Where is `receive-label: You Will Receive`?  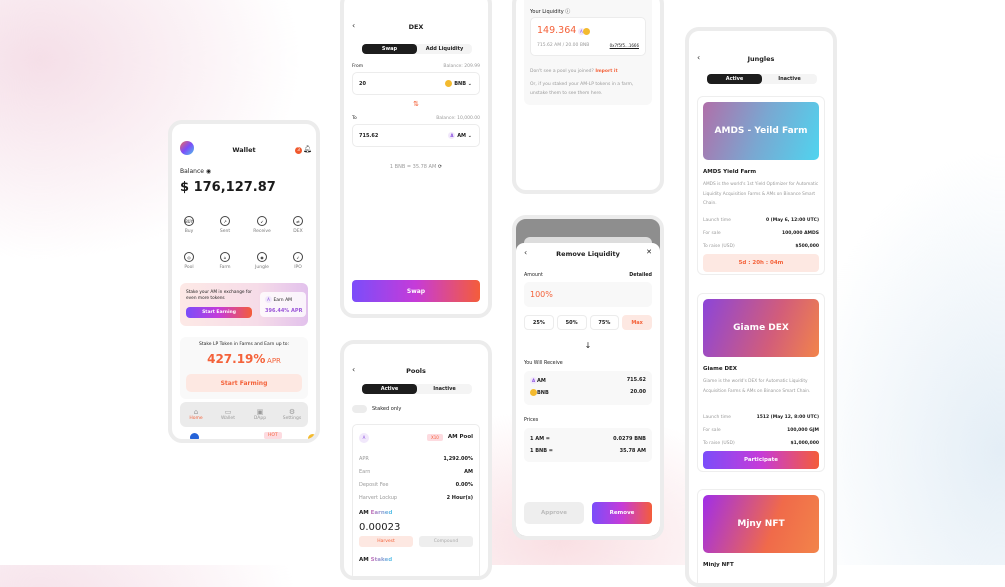 receive-label: You Will Receive is located at coordinates (543, 363).